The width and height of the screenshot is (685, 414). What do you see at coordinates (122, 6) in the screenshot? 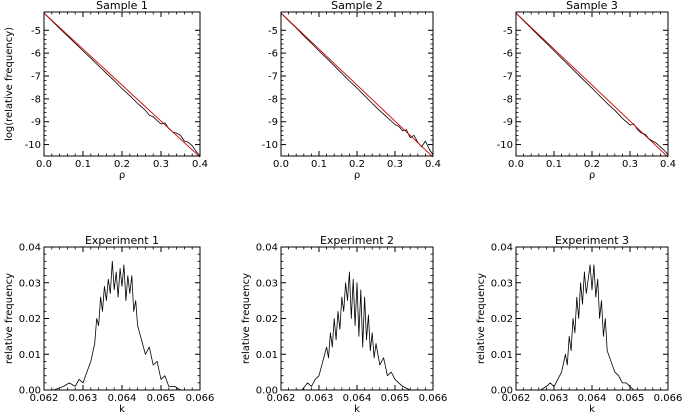
I see `chart-title: Sample 1` at bounding box center [122, 6].